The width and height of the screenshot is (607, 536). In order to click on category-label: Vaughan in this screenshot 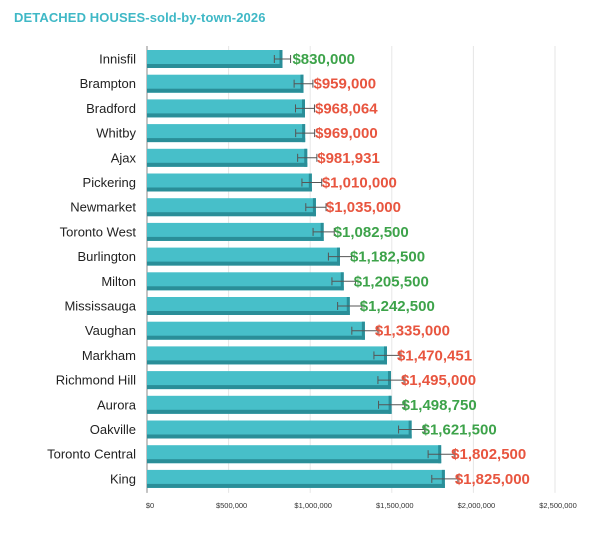, I will do `click(110, 330)`.